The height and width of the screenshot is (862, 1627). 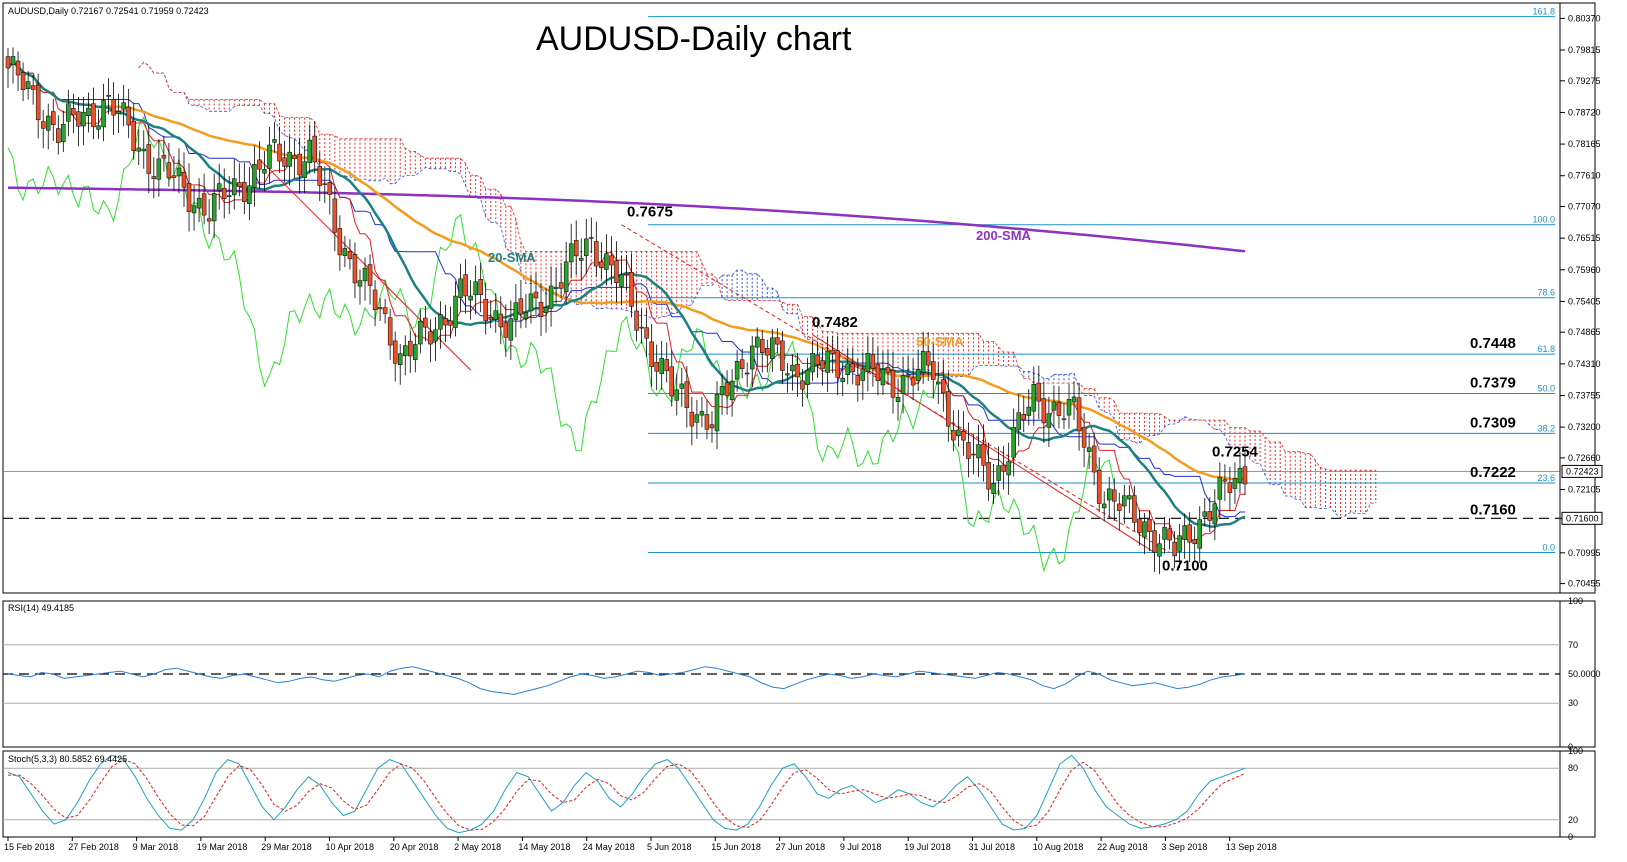 What do you see at coordinates (1584, 81) in the screenshot?
I see `price-tick-label: 0.79275` at bounding box center [1584, 81].